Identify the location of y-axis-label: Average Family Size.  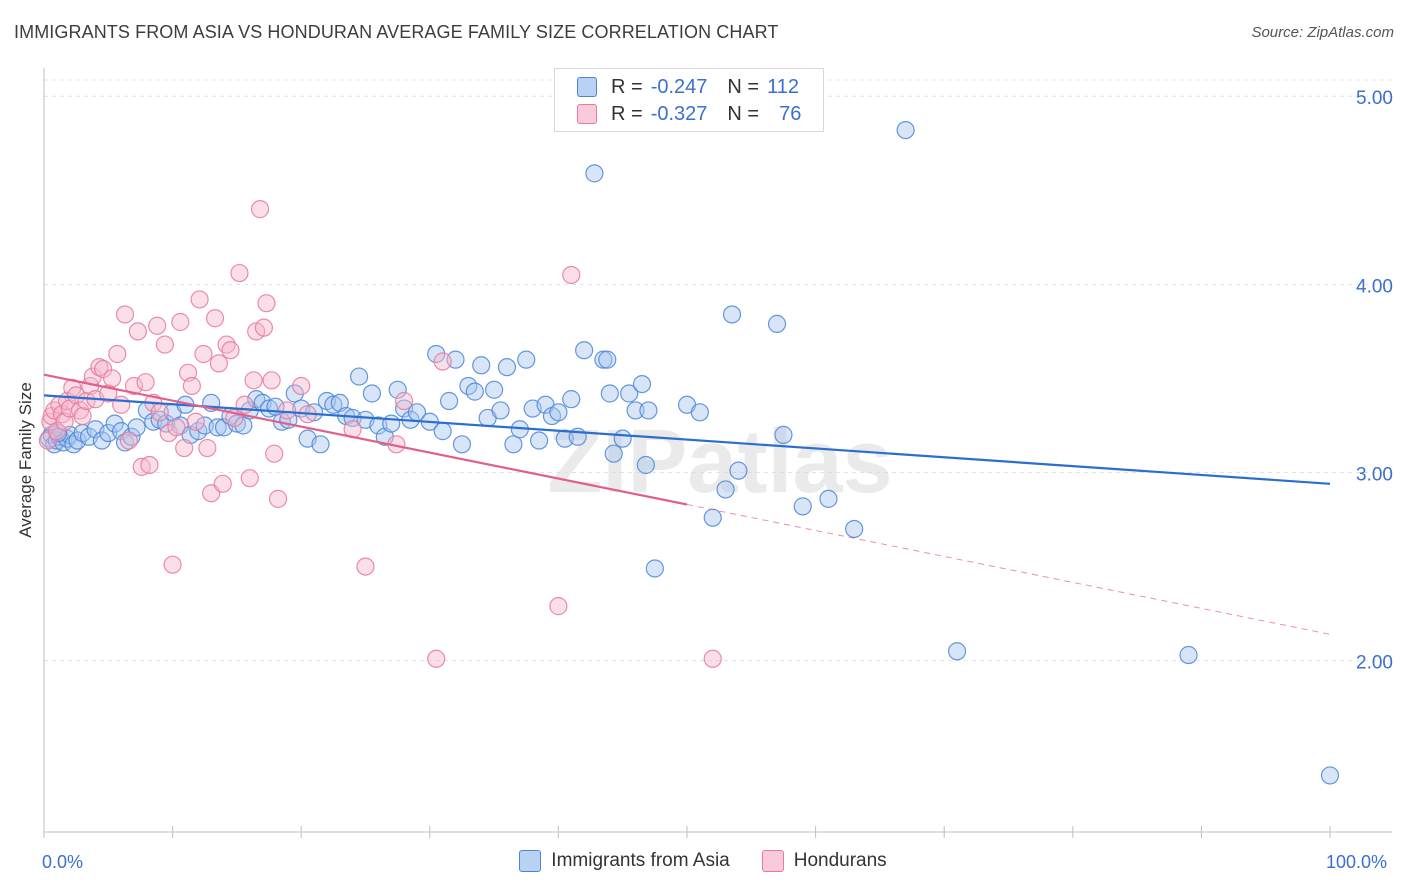
(26, 460).